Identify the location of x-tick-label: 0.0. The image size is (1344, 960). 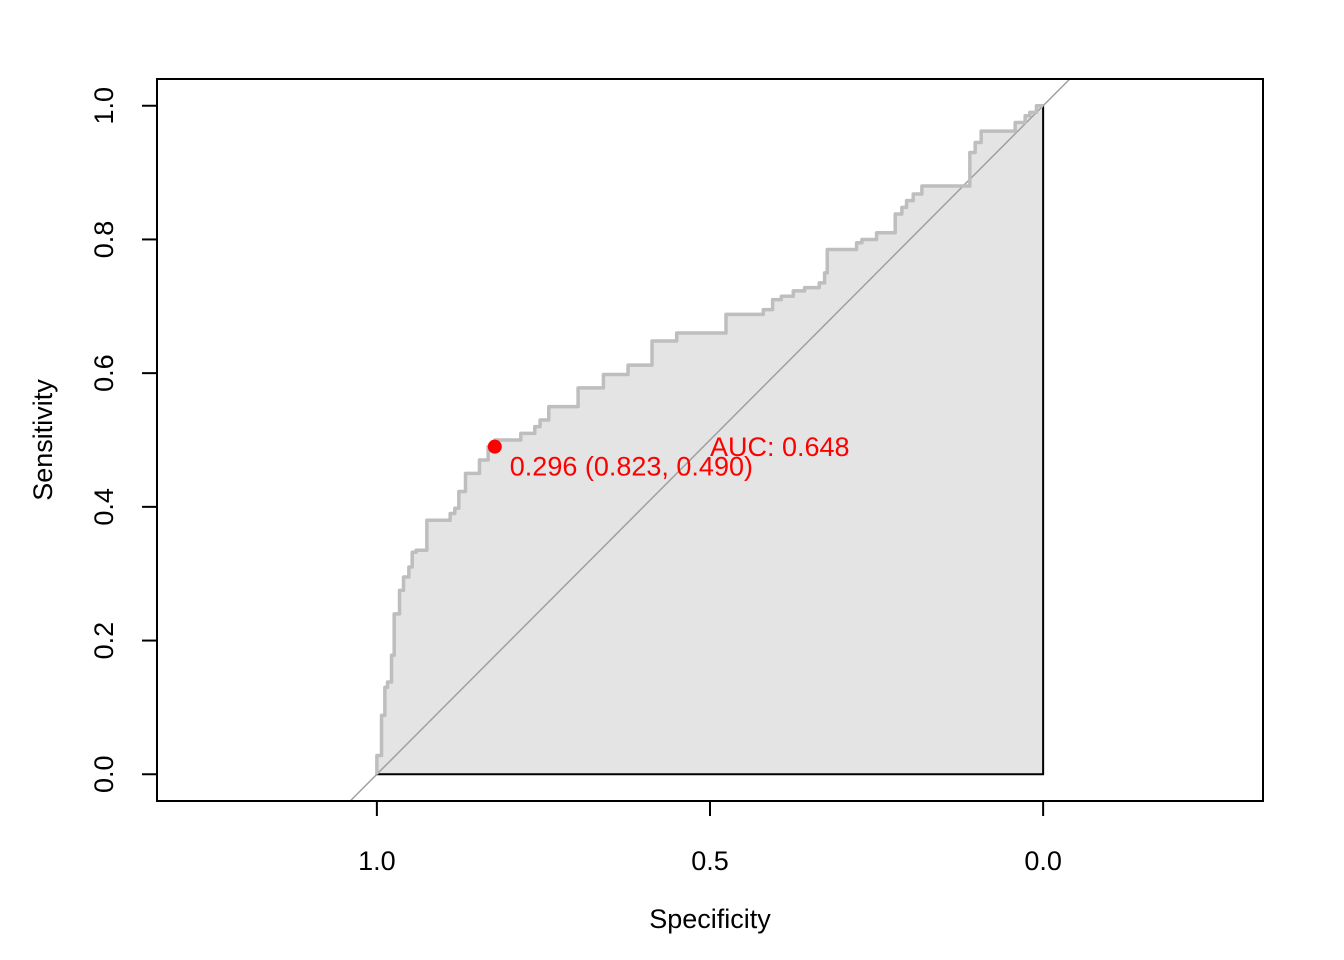
(1043, 861).